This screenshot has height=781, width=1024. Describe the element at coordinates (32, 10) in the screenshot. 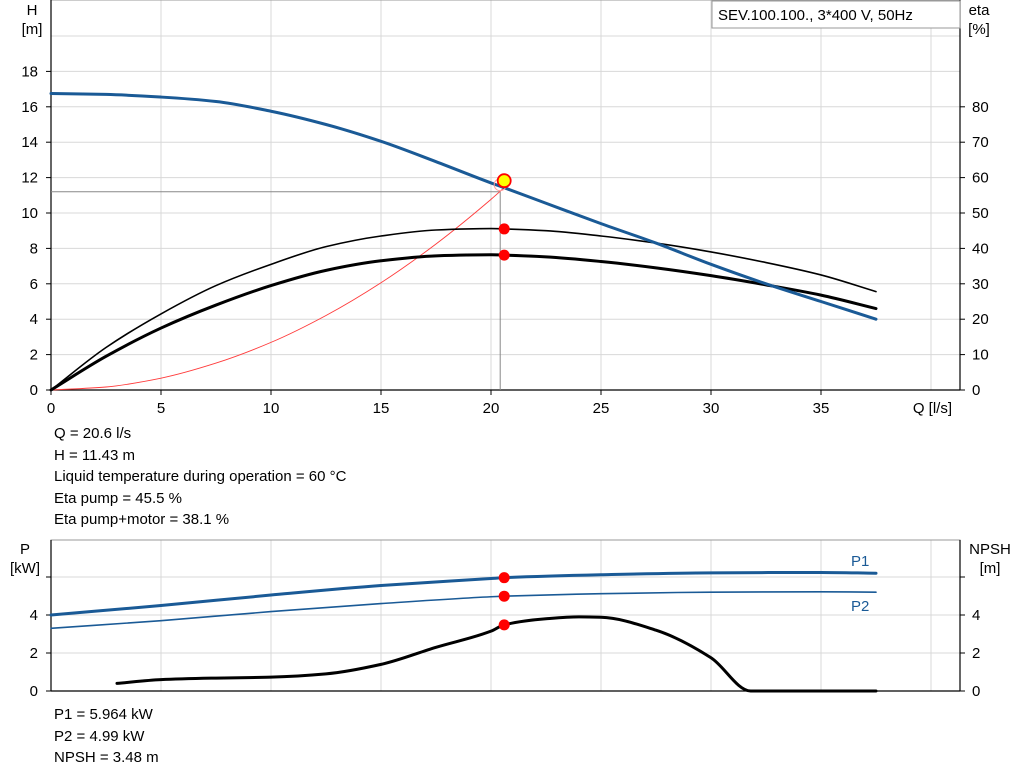

I see `y-axis-label: H` at that location.